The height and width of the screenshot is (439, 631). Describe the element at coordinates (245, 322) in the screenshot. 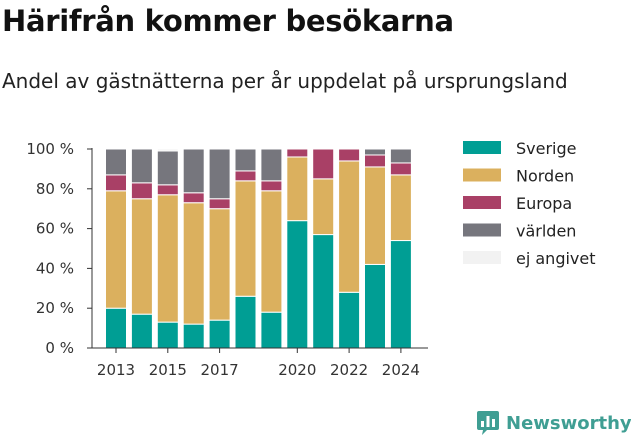

I see `bar-Sverige-2018` at that location.